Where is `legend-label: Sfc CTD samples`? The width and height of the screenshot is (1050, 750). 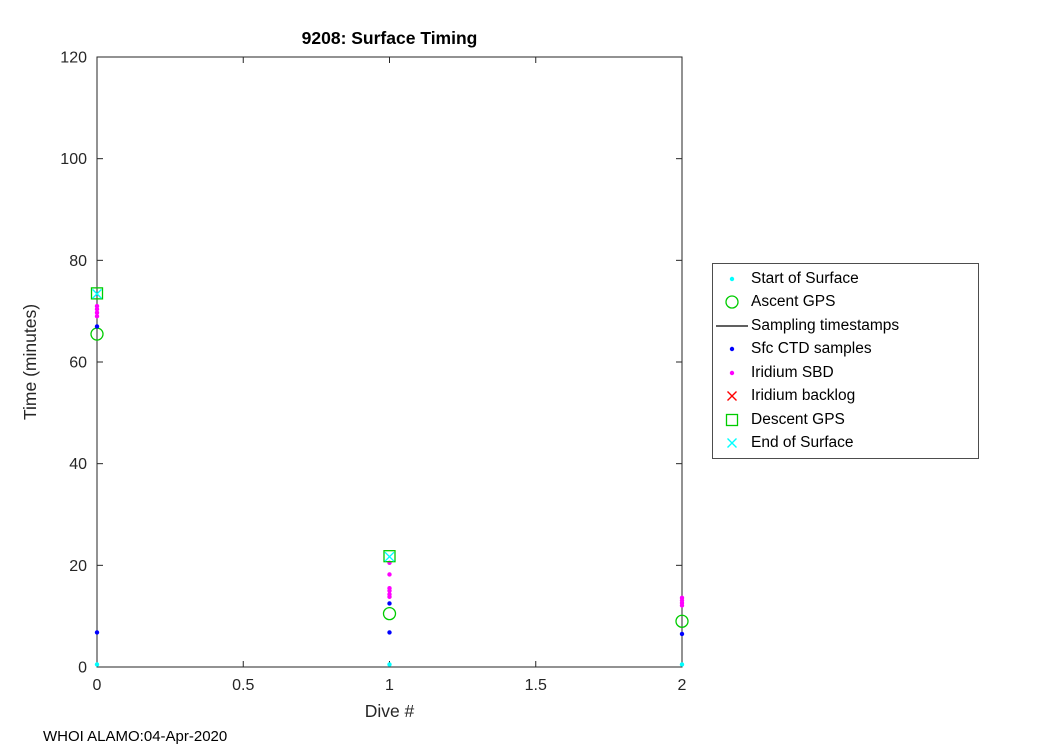 legend-label: Sfc CTD samples is located at coordinates (811, 349).